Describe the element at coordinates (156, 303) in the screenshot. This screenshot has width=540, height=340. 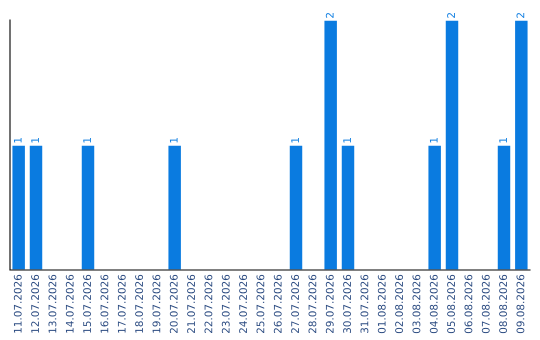
I see `x-tick-label: 19.07.2026` at that location.